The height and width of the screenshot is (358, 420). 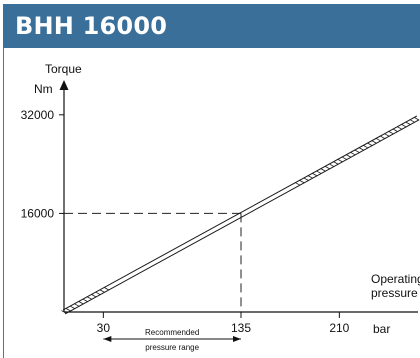 I want to click on x-axis-title-line1: Operating, so click(x=395, y=279).